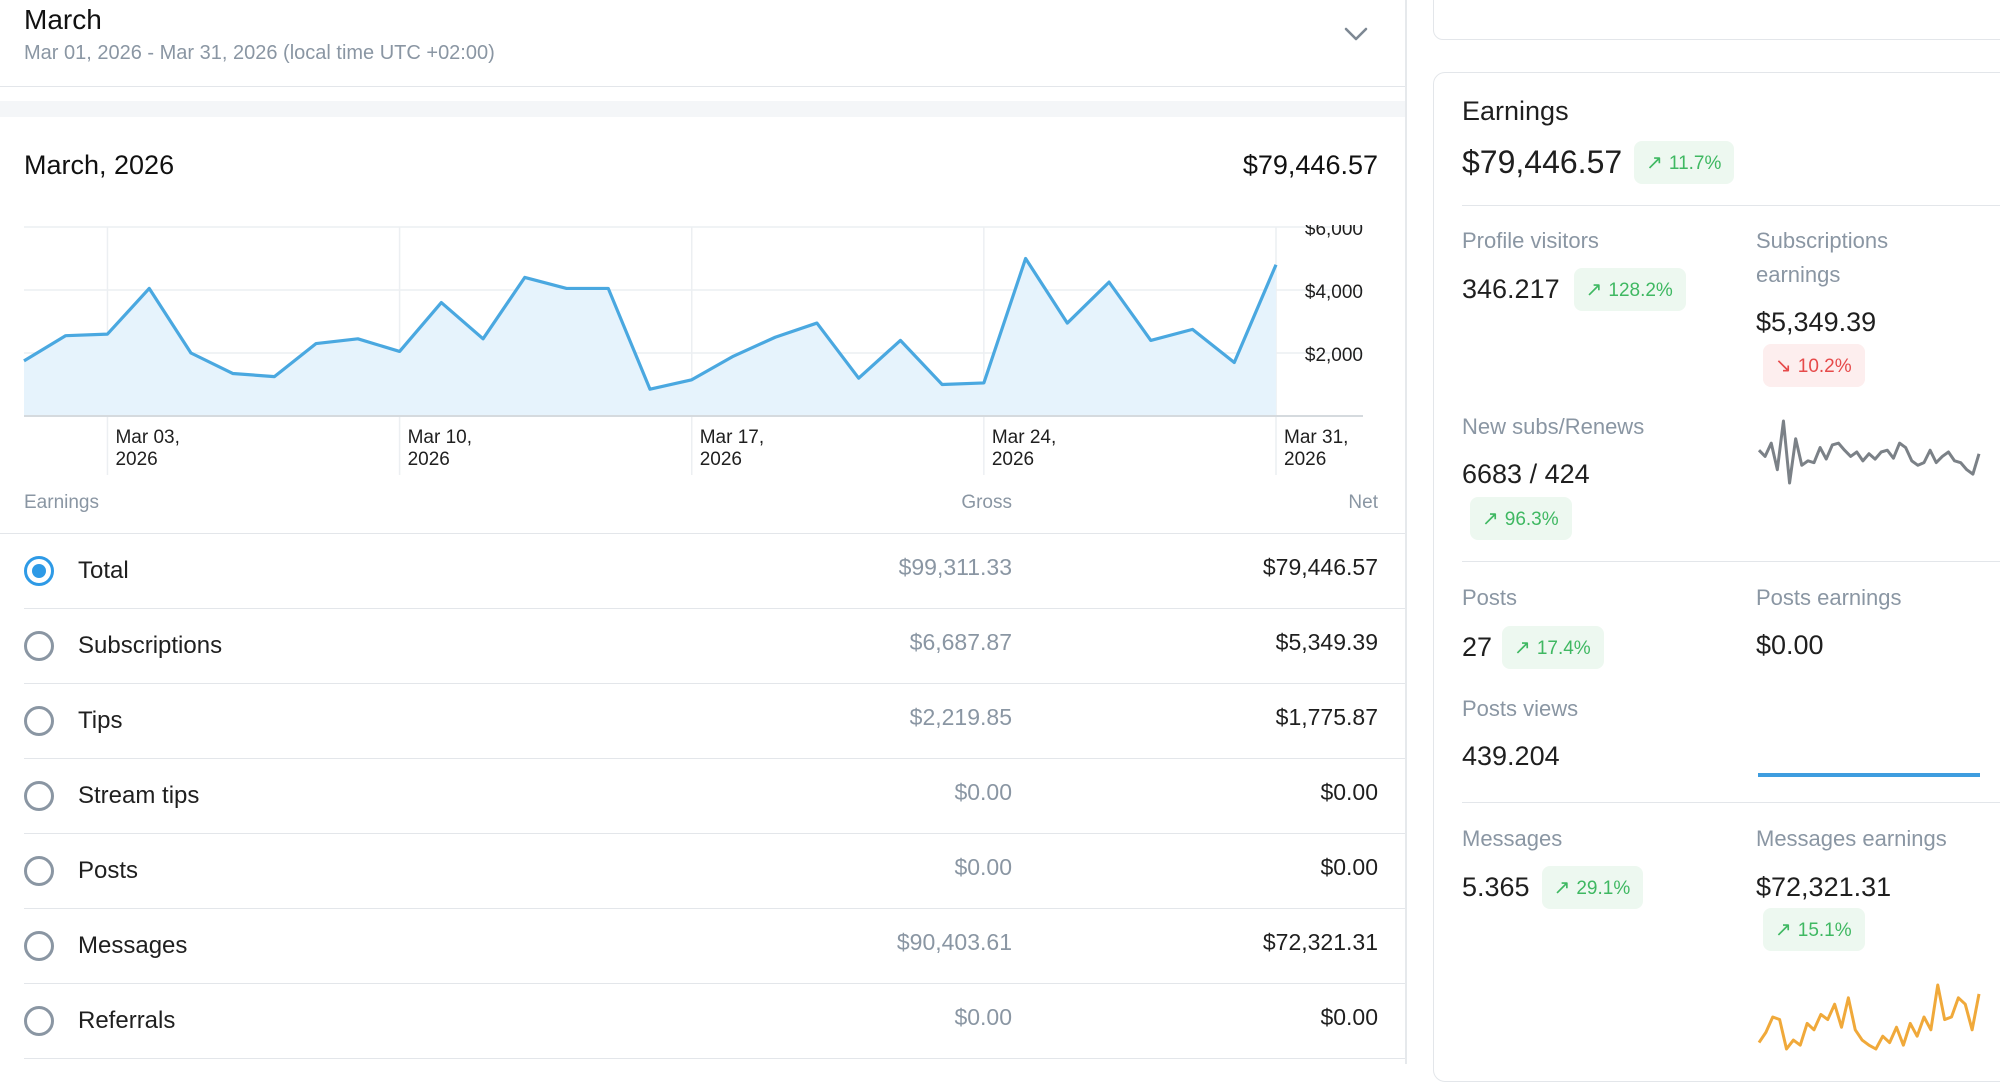  I want to click on panel-divider, so click(1406, 532).